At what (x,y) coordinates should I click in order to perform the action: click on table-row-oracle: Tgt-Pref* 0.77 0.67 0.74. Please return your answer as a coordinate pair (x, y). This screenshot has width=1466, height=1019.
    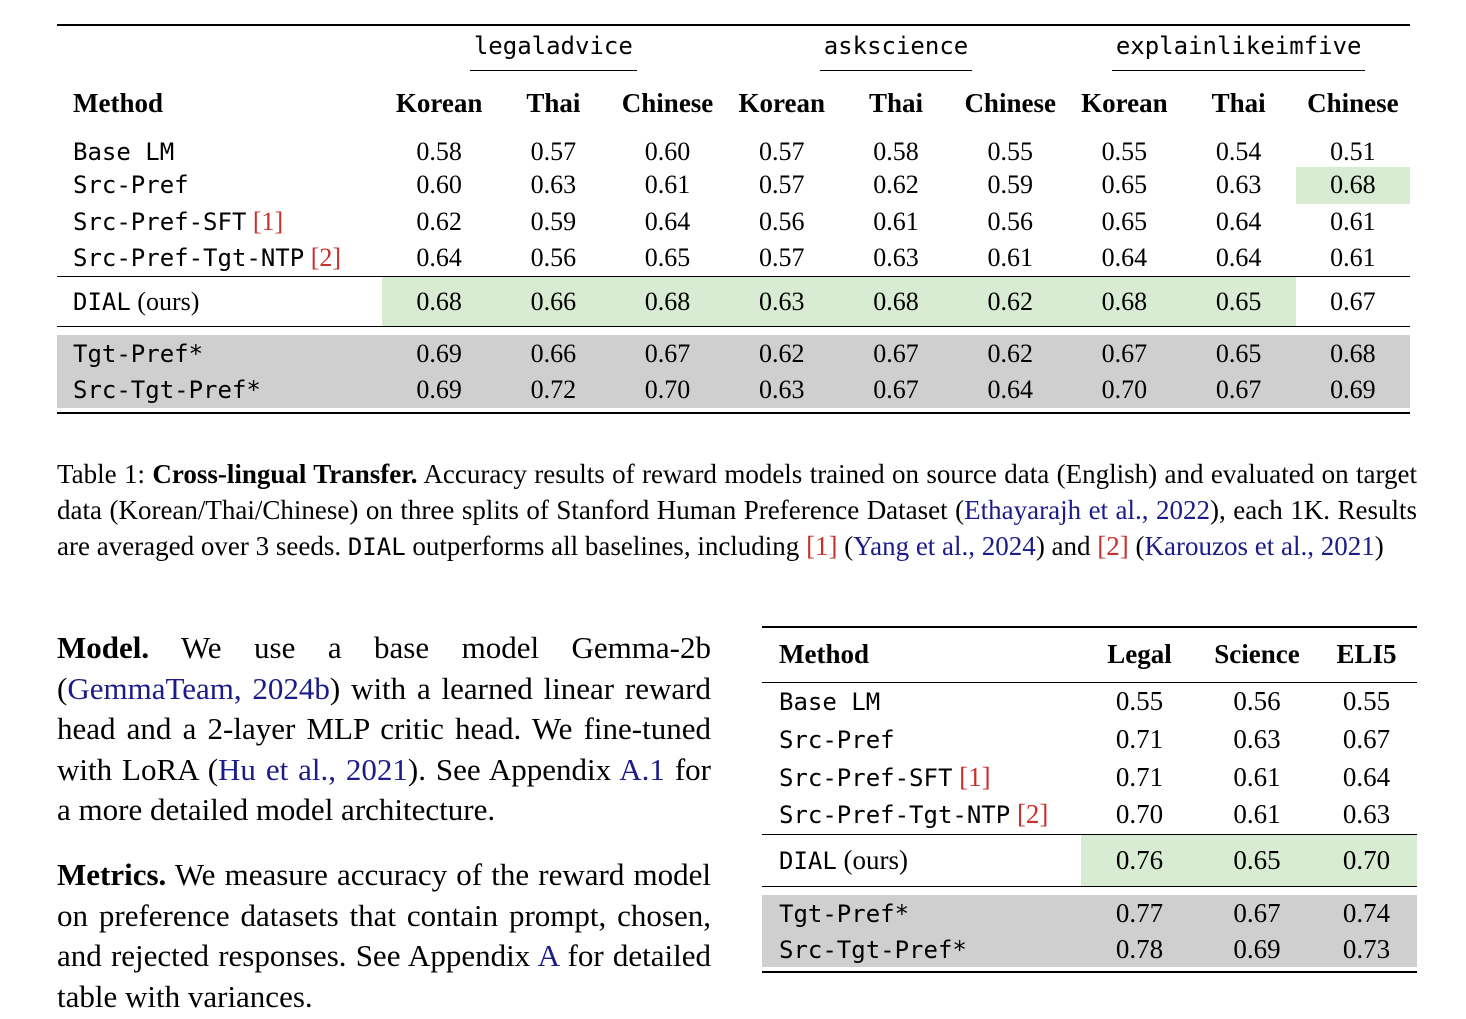
    Looking at the image, I should click on (1089, 908).